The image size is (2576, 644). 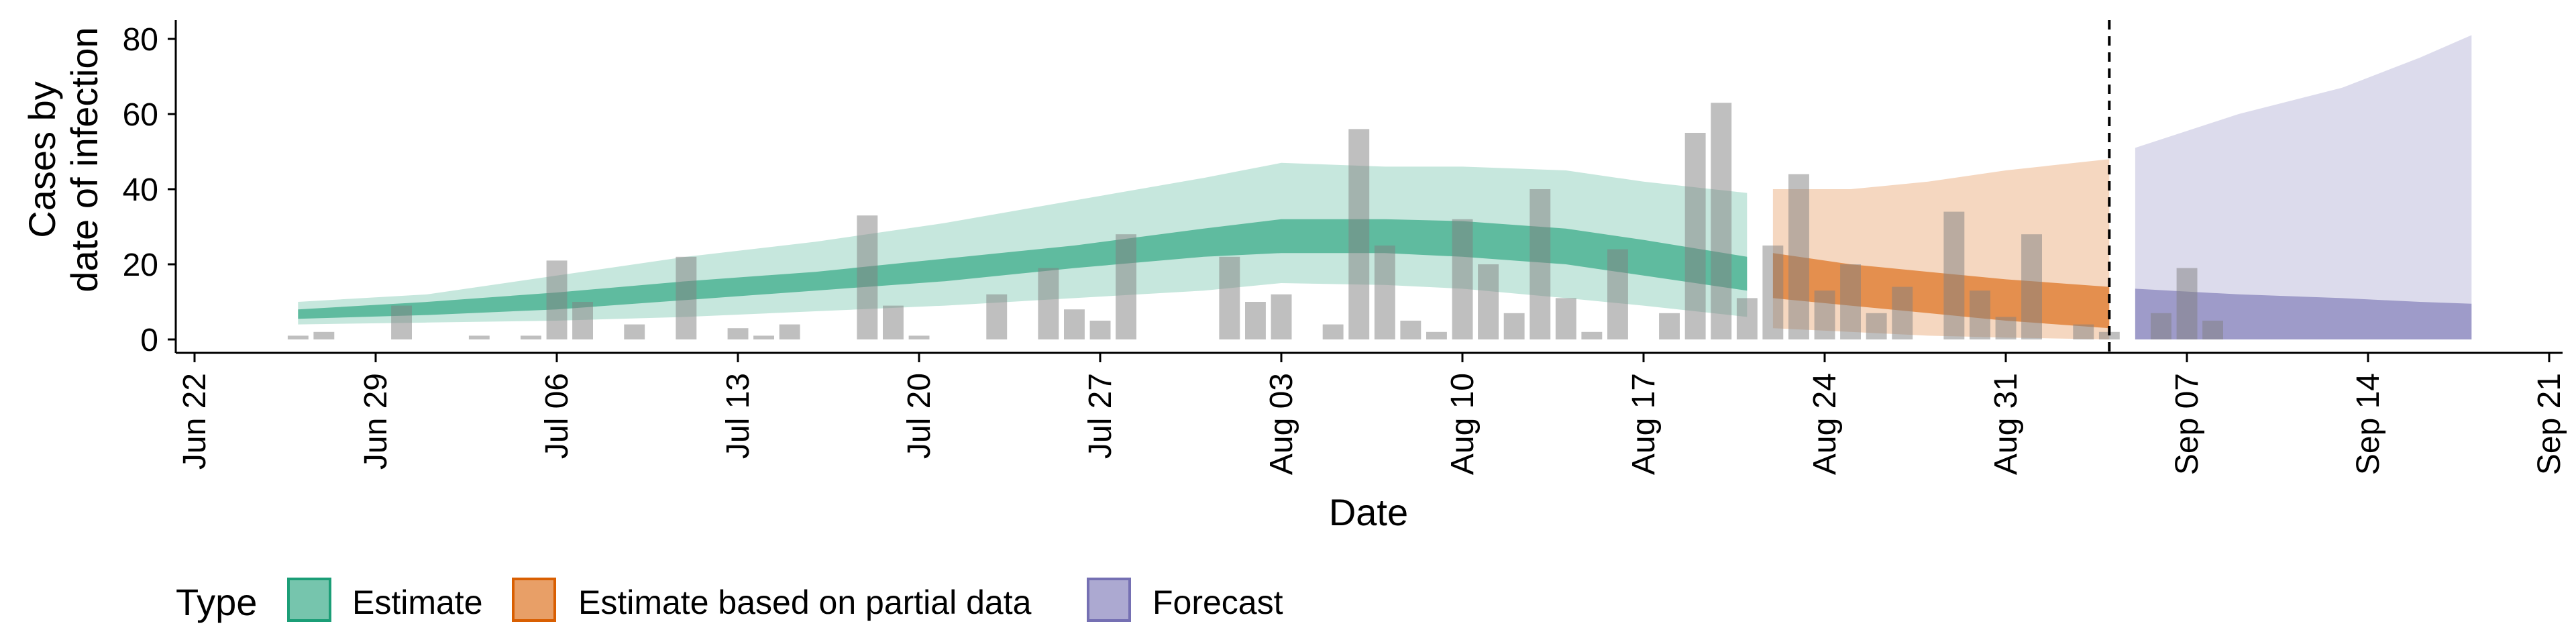 What do you see at coordinates (1644, 424) in the screenshot?
I see `x-tick-label: Aug 17` at bounding box center [1644, 424].